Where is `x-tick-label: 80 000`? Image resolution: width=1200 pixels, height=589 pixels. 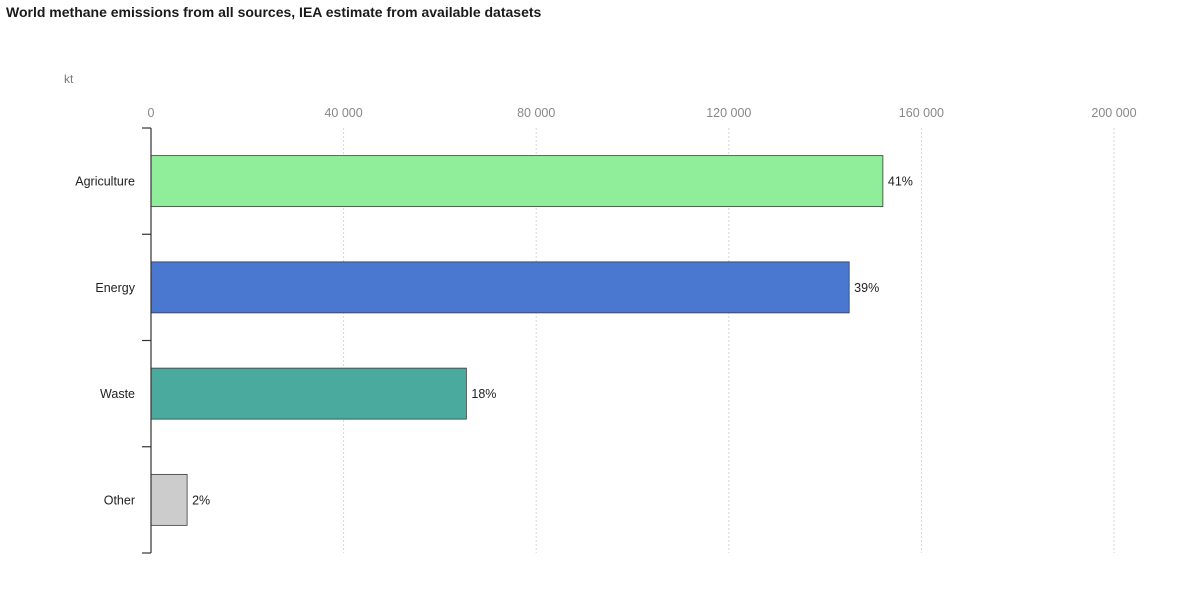
x-tick-label: 80 000 is located at coordinates (536, 113).